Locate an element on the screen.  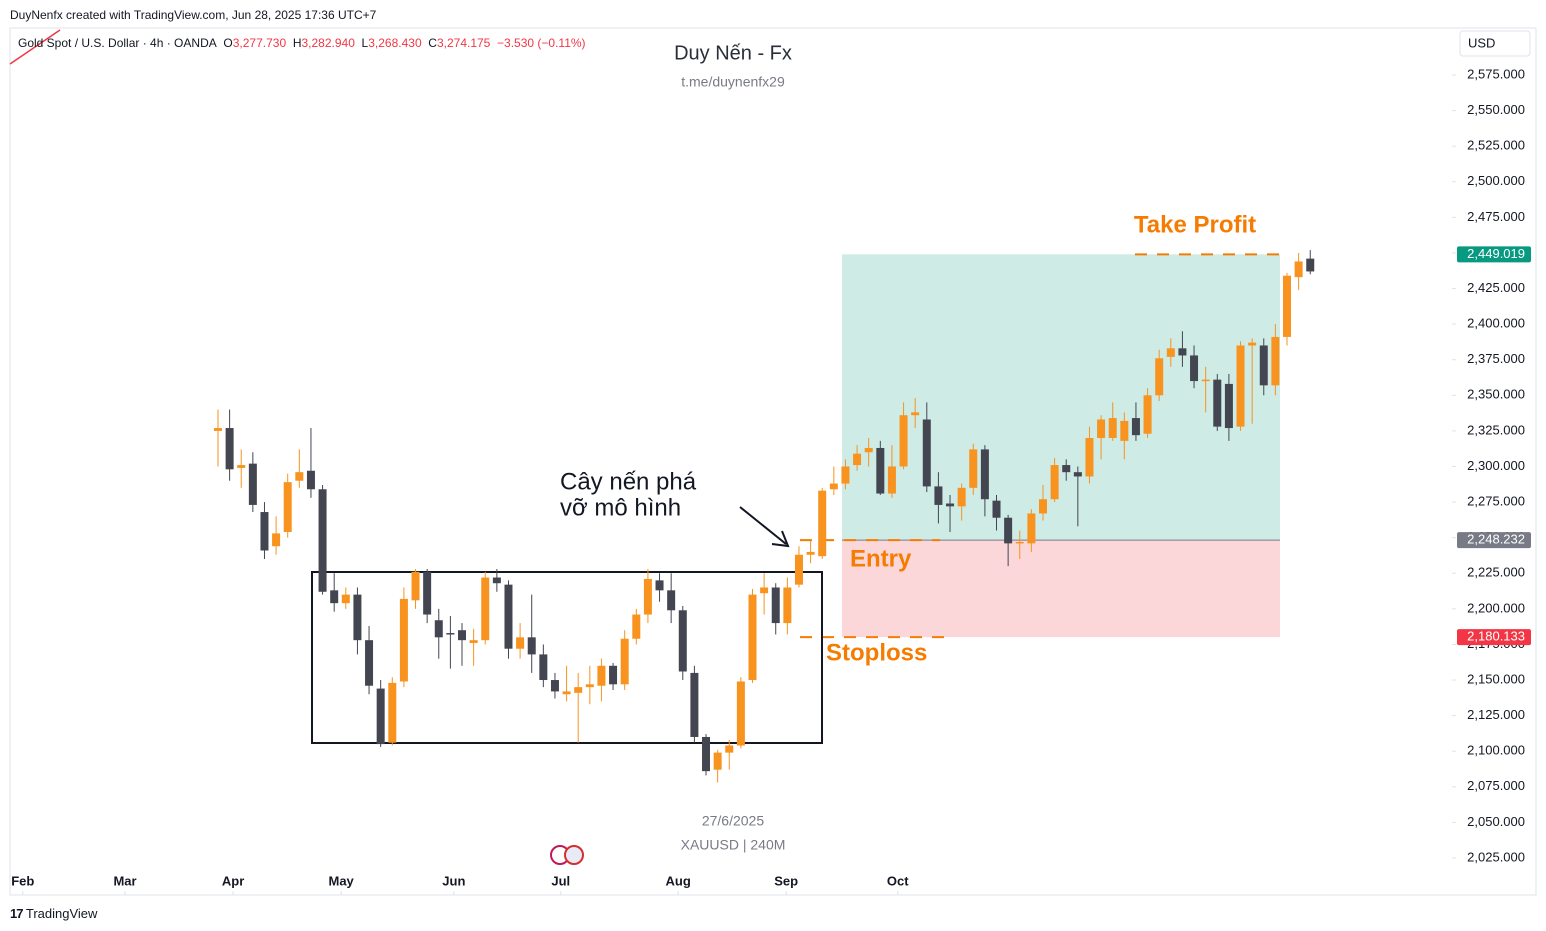
x-tick-label: Sep is located at coordinates (786, 880).